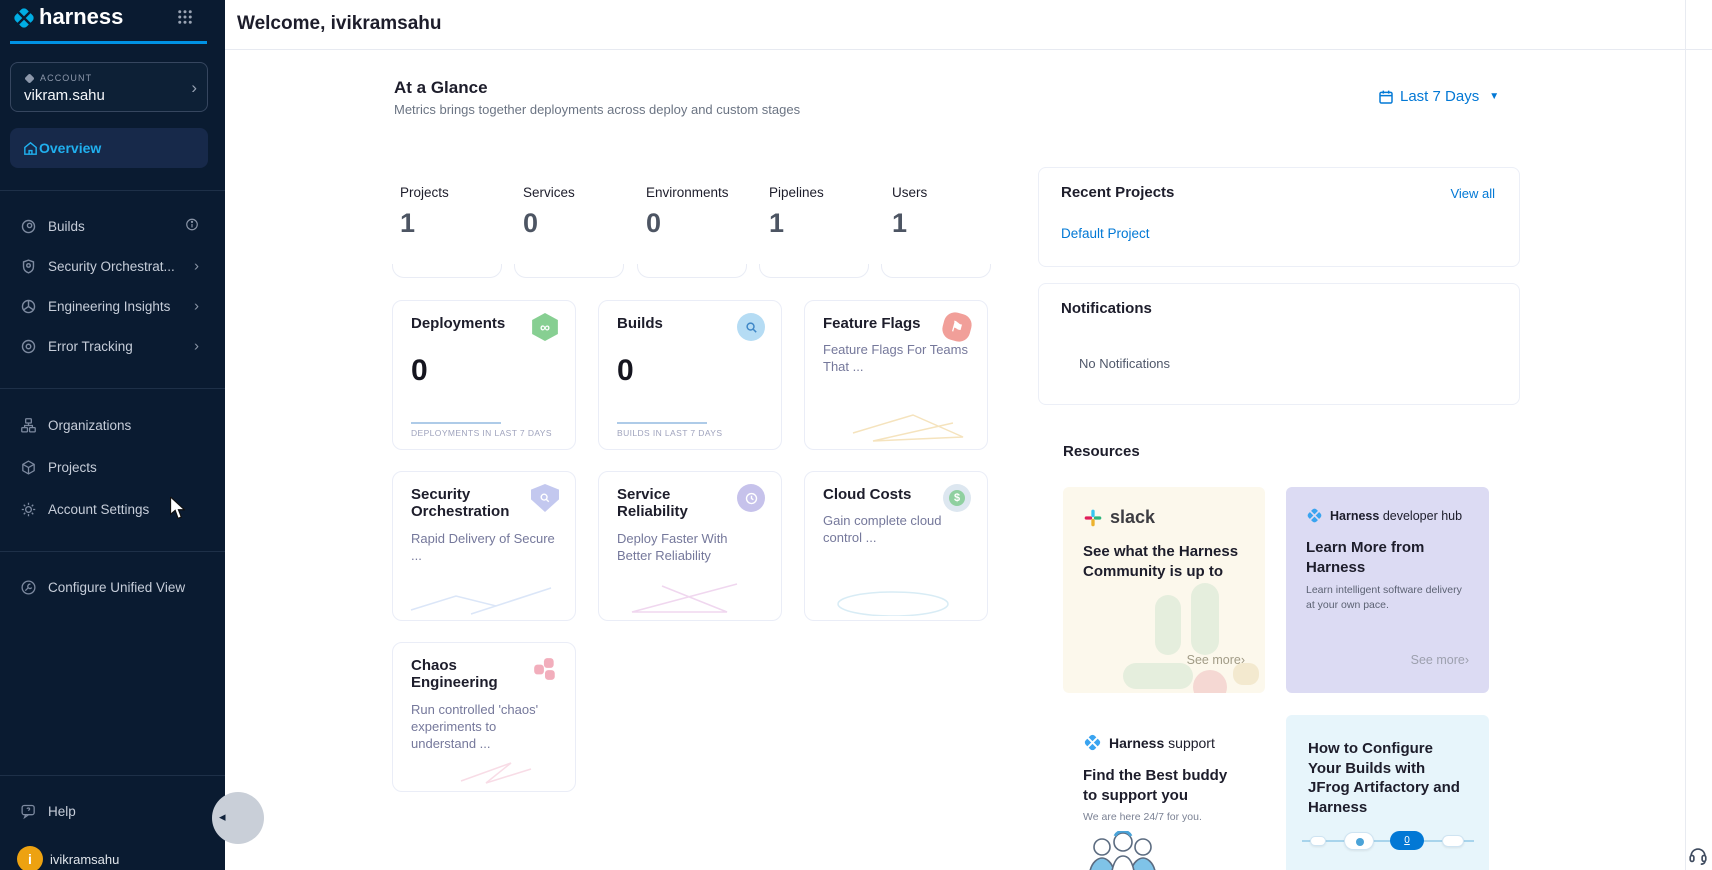 The height and width of the screenshot is (870, 1712). I want to click on slack-headline: See what the Harness Community is up to, so click(1161, 561).